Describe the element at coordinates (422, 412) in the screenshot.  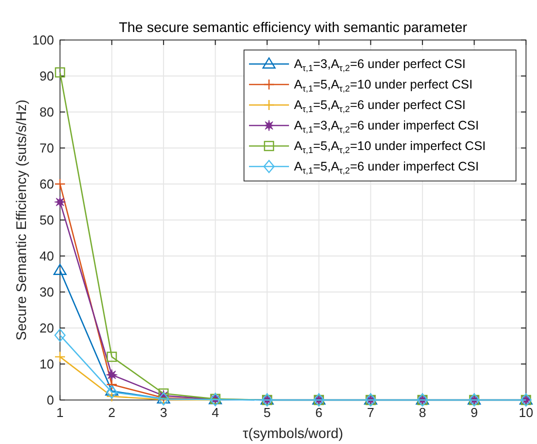
I see `x-tick-label: 8` at that location.